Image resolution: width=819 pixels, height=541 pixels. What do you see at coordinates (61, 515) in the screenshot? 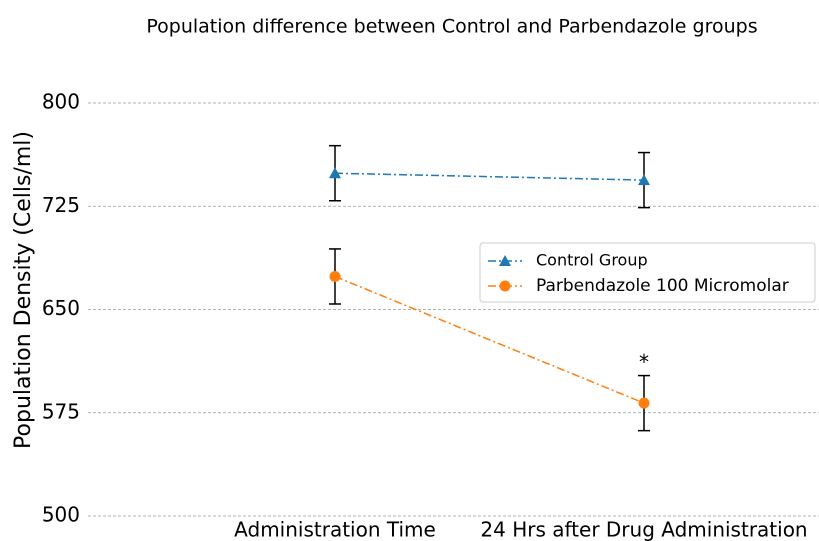
I see `y-tick-label: 500` at bounding box center [61, 515].